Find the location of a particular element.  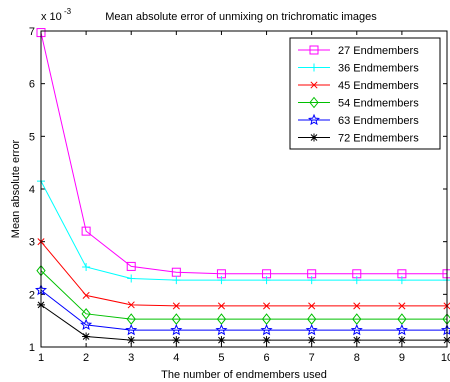

y-tick-label: 2 is located at coordinates (32, 295).